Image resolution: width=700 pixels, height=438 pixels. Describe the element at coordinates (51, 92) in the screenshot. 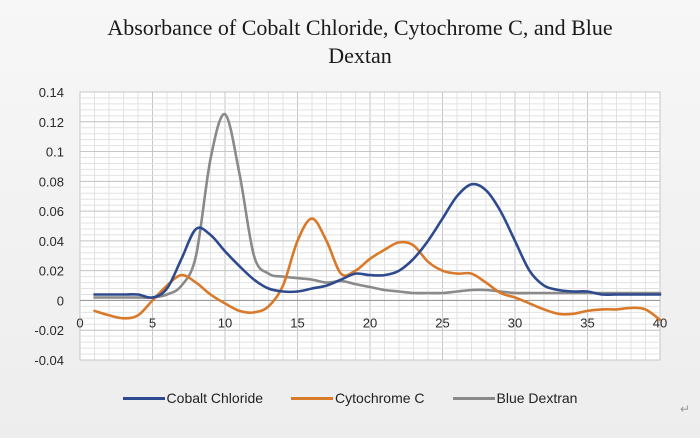

I see `y-tick-label: 0.14` at that location.